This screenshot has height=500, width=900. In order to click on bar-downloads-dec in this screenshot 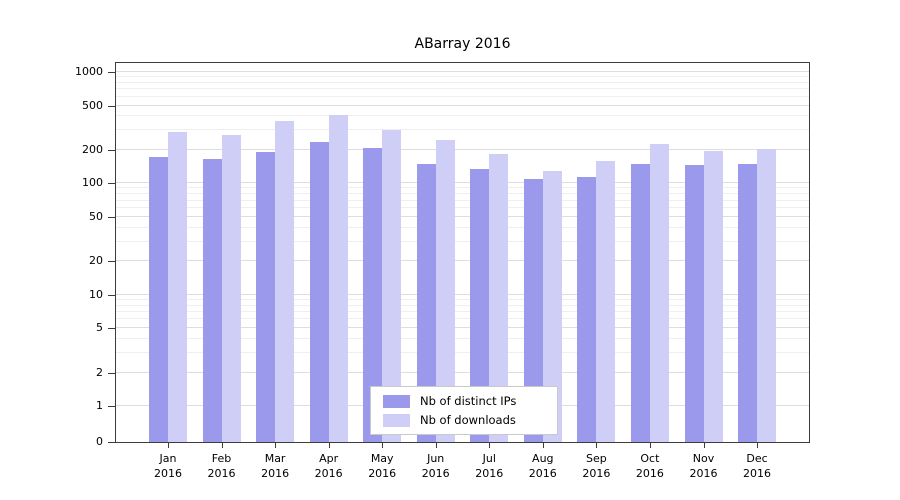, I will do `click(766, 295)`.